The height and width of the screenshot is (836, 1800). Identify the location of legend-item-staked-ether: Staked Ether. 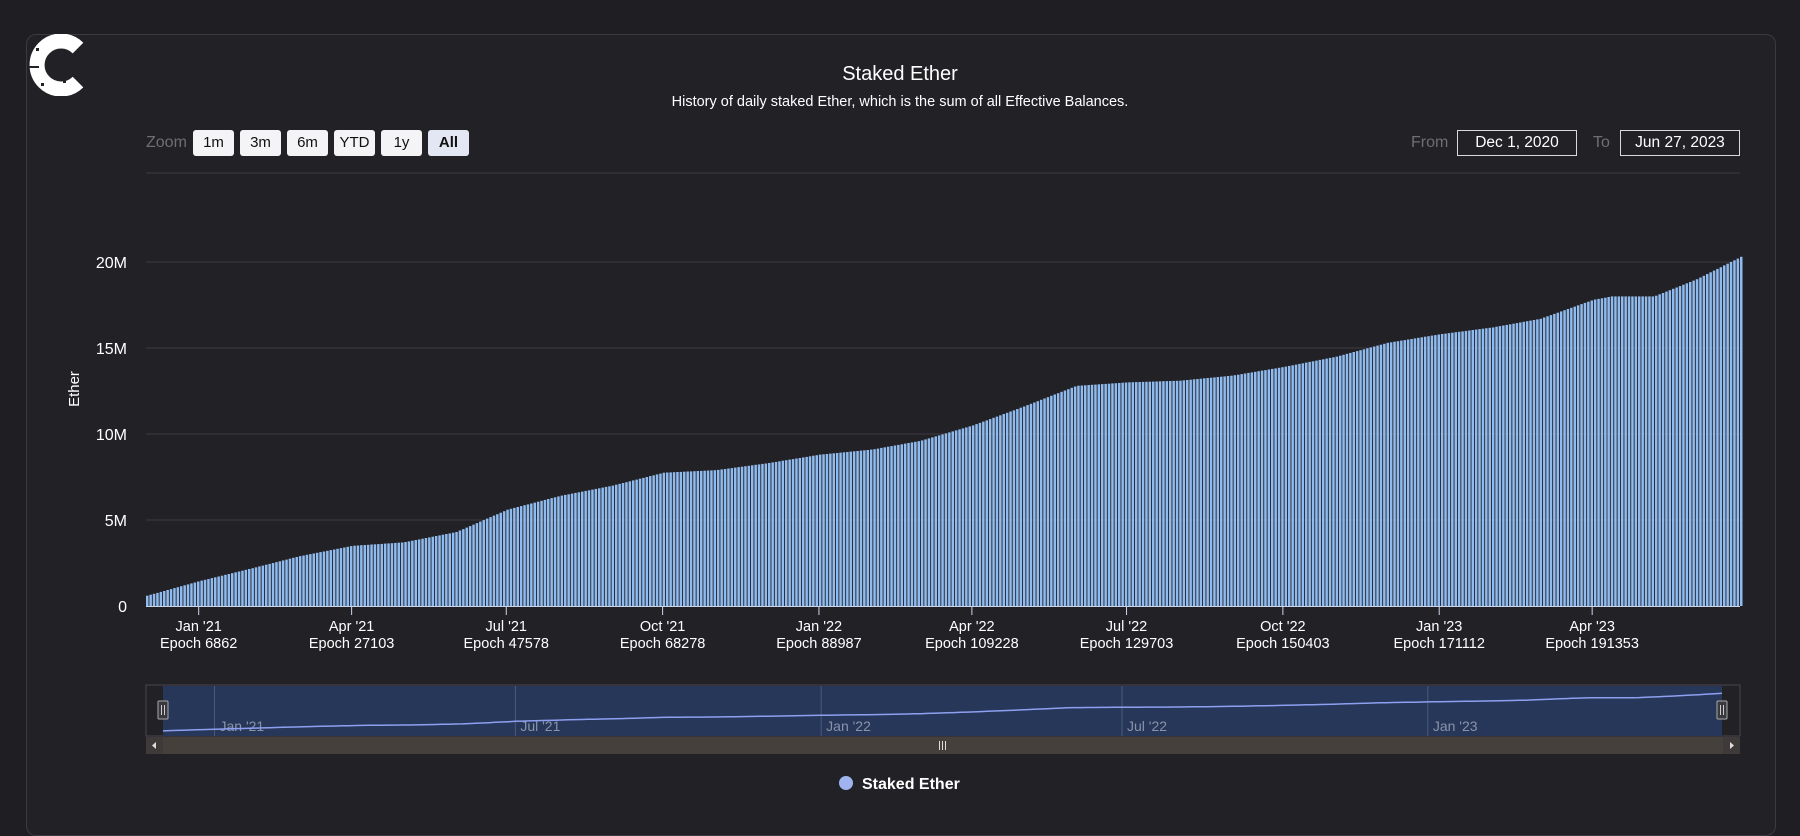
(899, 784).